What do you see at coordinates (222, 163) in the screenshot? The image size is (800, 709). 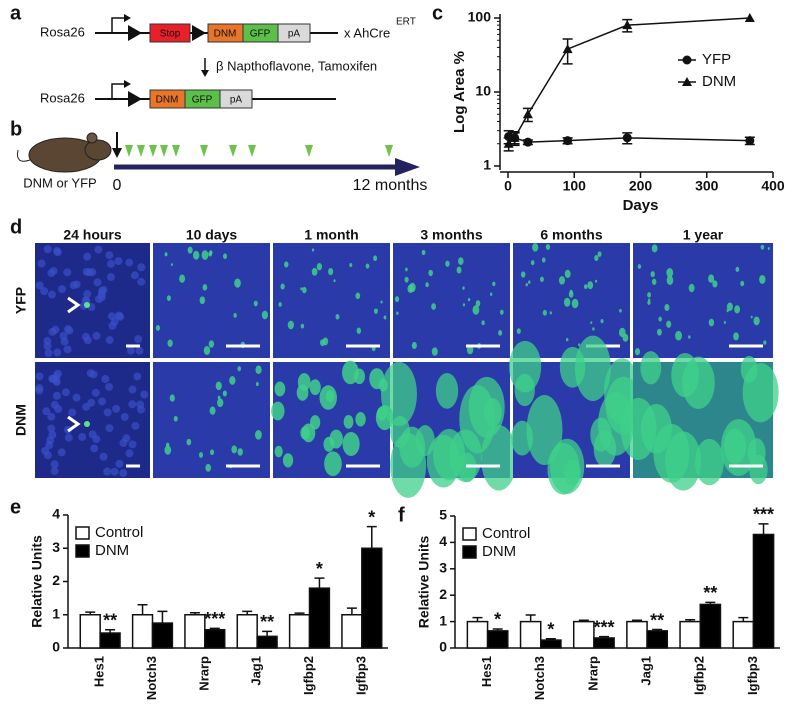 I see `timeline: DNM or YFP 0 12 months` at bounding box center [222, 163].